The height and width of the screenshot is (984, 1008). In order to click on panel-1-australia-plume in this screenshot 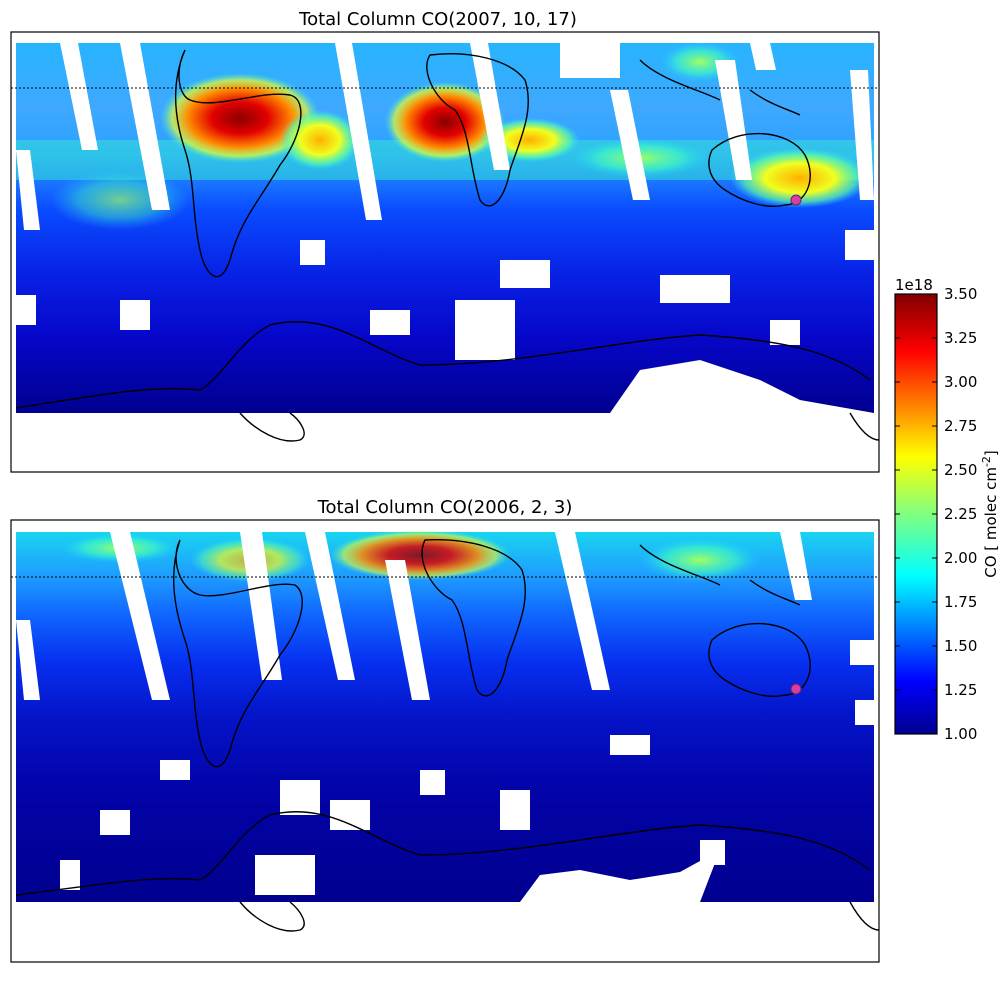, I will do `click(800, 178)`.